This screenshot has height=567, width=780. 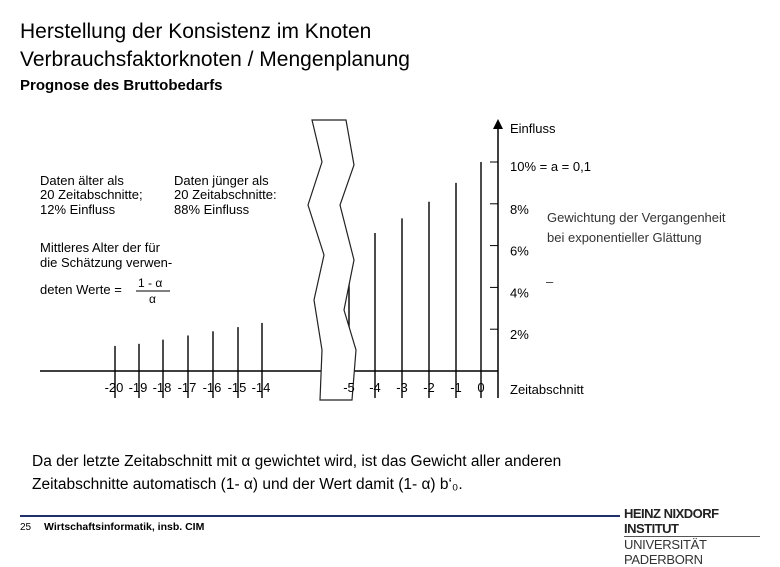 What do you see at coordinates (114, 387) in the screenshot?
I see `x-tick-label: -20` at bounding box center [114, 387].